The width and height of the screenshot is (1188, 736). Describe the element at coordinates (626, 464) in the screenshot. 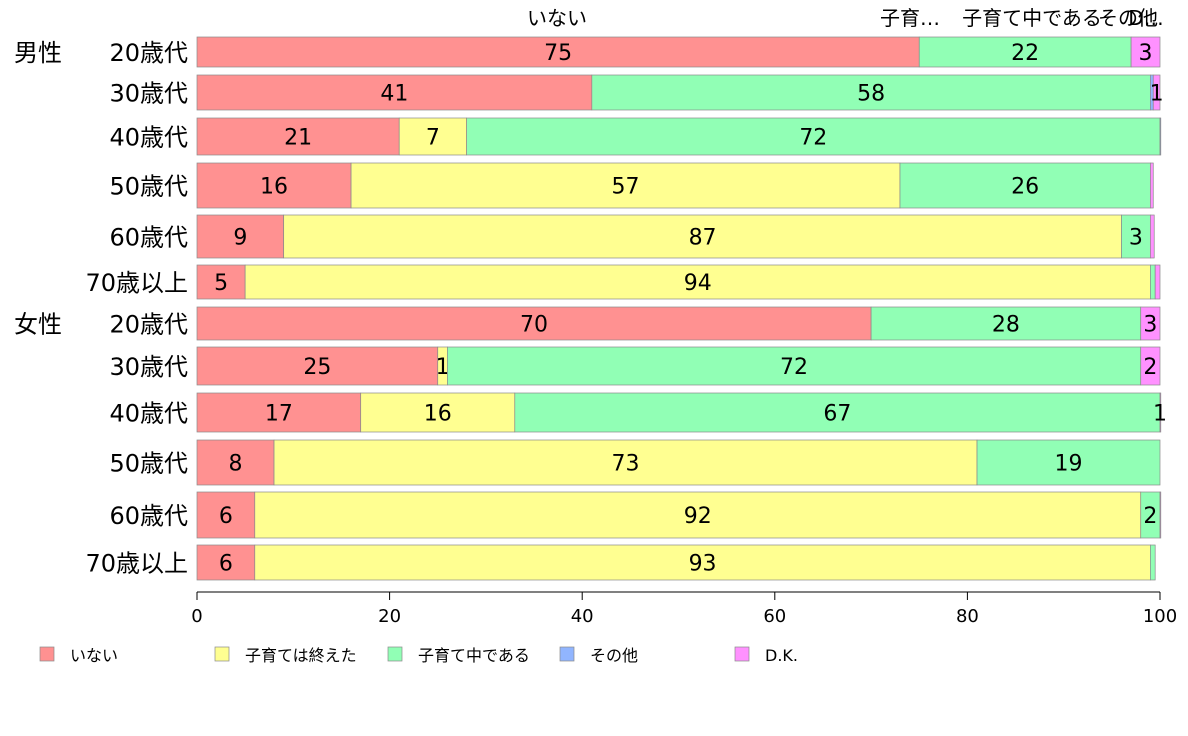

I see `data-label: 73` at that location.